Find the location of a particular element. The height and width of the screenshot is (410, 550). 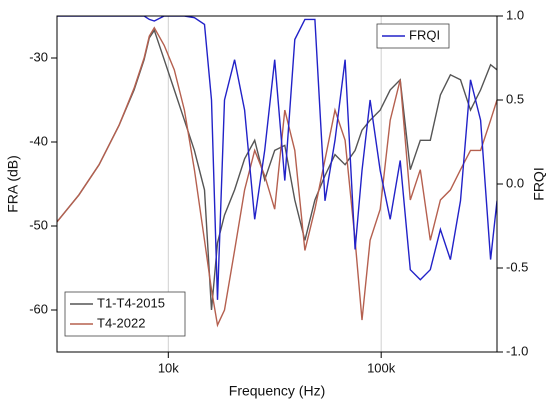

y-axis-title: FRA (dB) is located at coordinates (13, 184).